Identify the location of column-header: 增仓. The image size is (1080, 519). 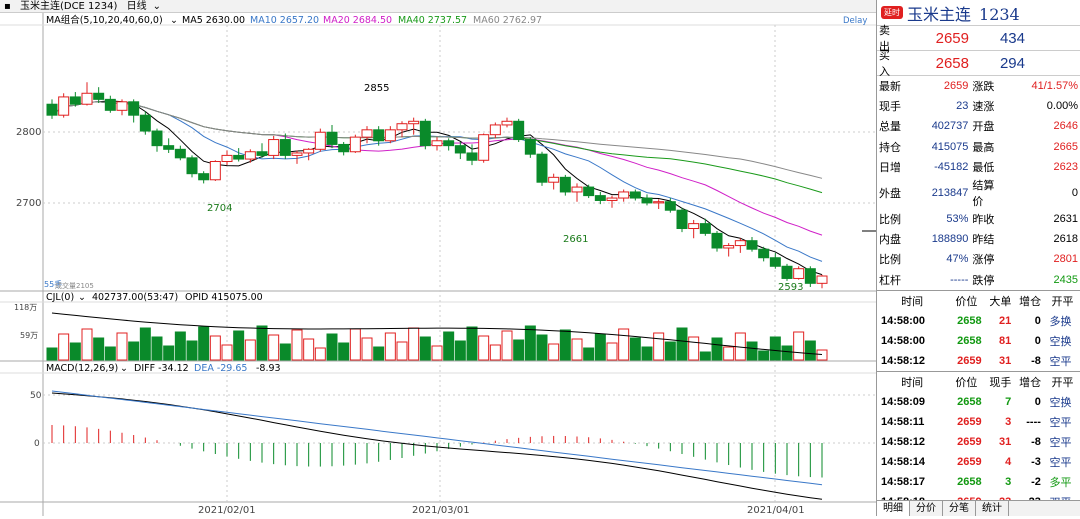
(1030, 382).